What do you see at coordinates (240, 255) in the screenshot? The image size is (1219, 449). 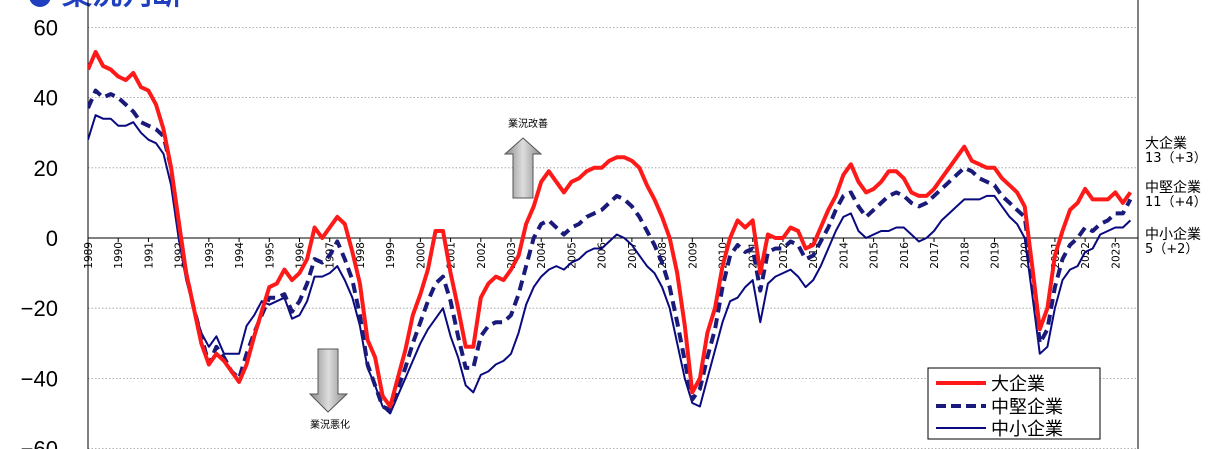 I see `x-tick-label: 1994` at bounding box center [240, 255].